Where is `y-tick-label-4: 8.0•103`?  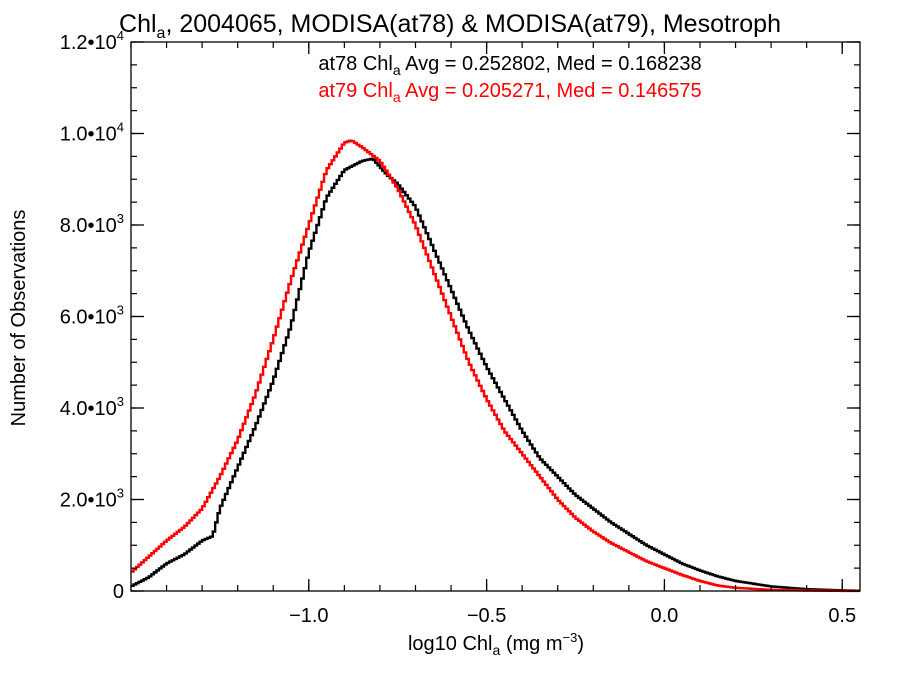 y-tick-label-4: 8.0•103 is located at coordinates (92, 224).